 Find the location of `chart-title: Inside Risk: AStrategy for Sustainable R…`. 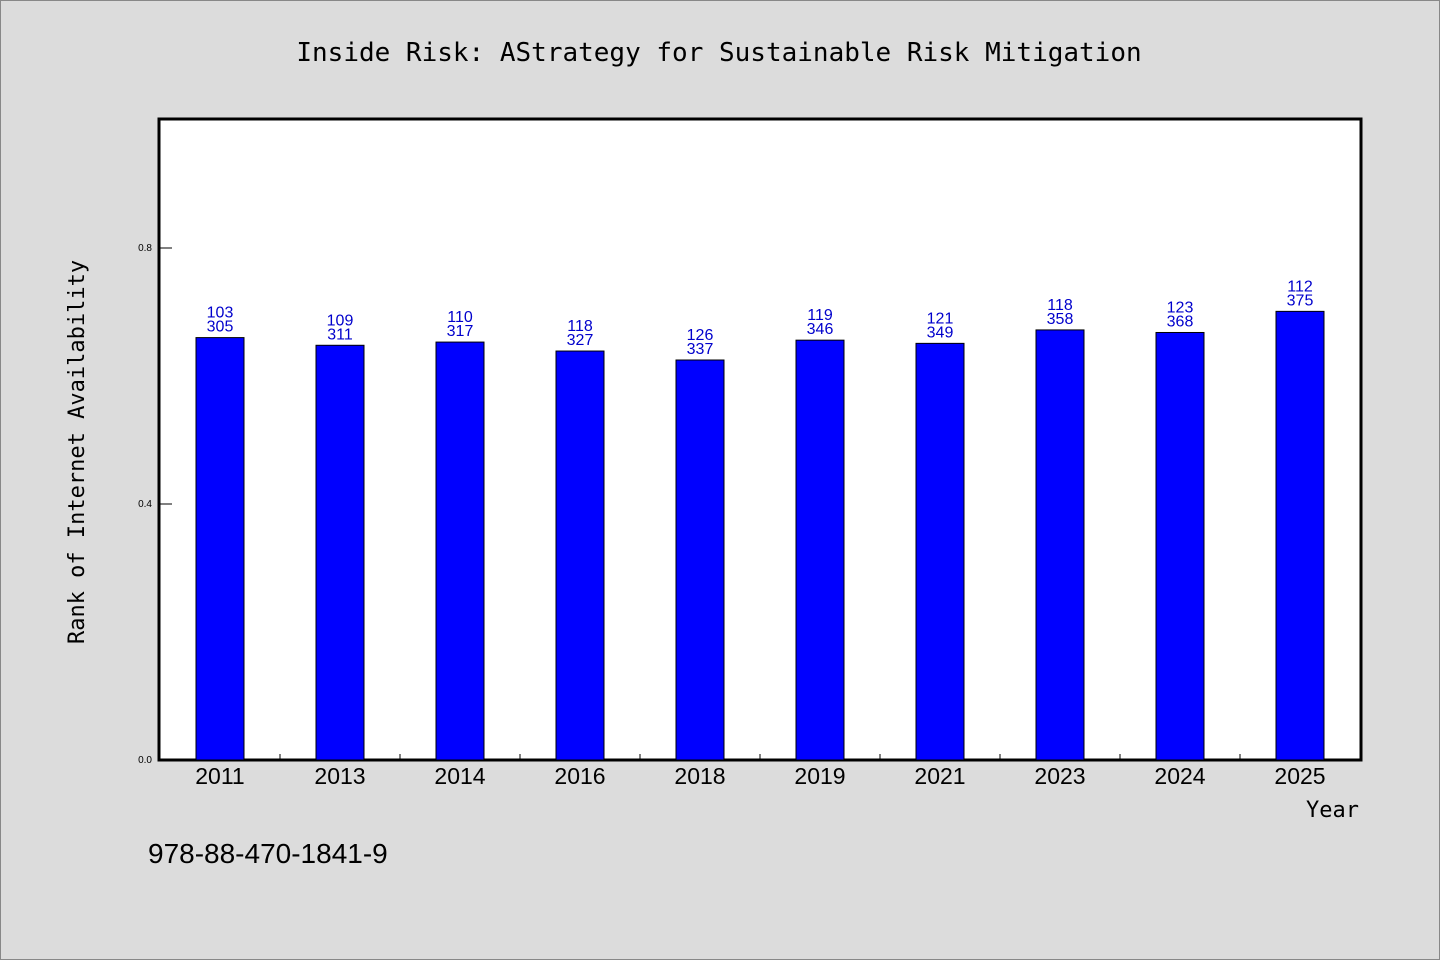

chart-title: Inside Risk: AStrategy for Sustainable R… is located at coordinates (718, 53).